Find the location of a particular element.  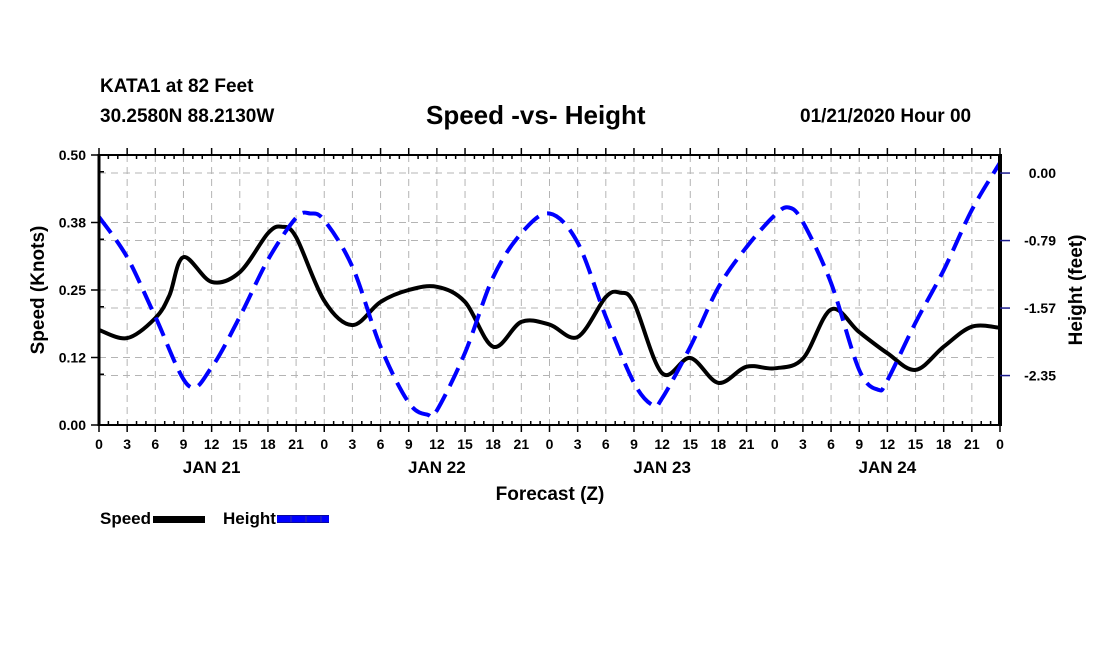

station-label: KATA1 at 82 Feet is located at coordinates (177, 86).